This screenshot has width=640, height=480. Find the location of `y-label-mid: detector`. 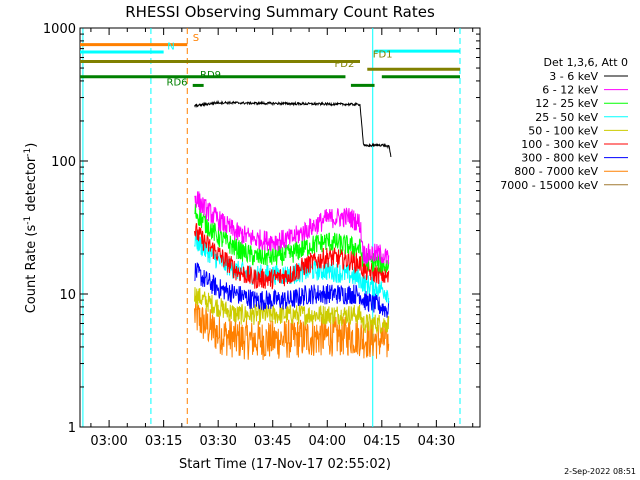

y-label-mid: detector is located at coordinates (31, 186).